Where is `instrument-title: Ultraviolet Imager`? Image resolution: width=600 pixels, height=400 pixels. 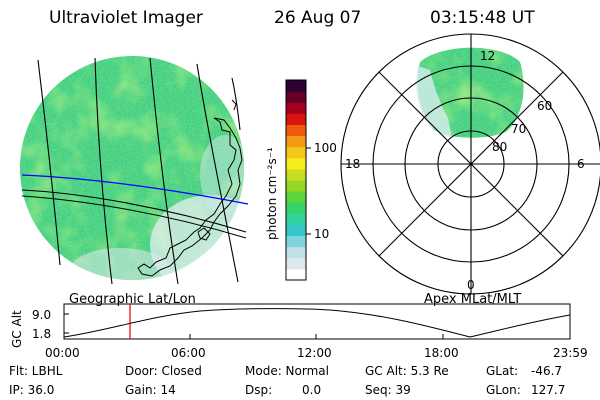
instrument-title: Ultraviolet Imager is located at coordinates (126, 18).